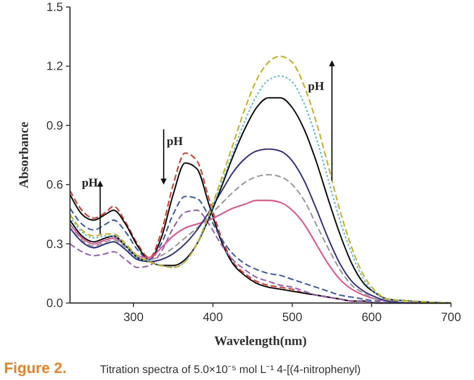  Describe the element at coordinates (292, 317) in the screenshot. I see `x-tick-label: 500` at that location.